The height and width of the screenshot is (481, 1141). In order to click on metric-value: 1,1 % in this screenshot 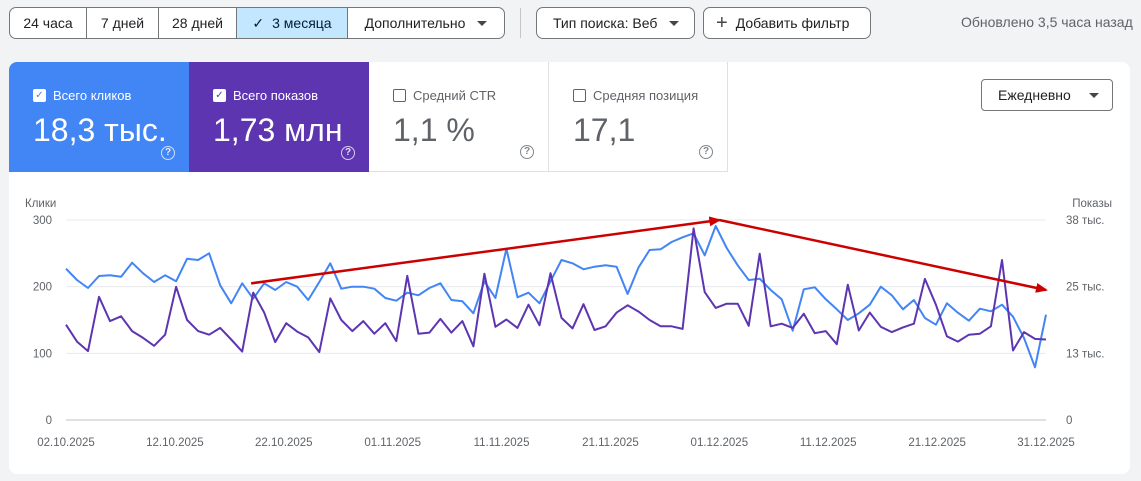, I will do `click(434, 130)`.